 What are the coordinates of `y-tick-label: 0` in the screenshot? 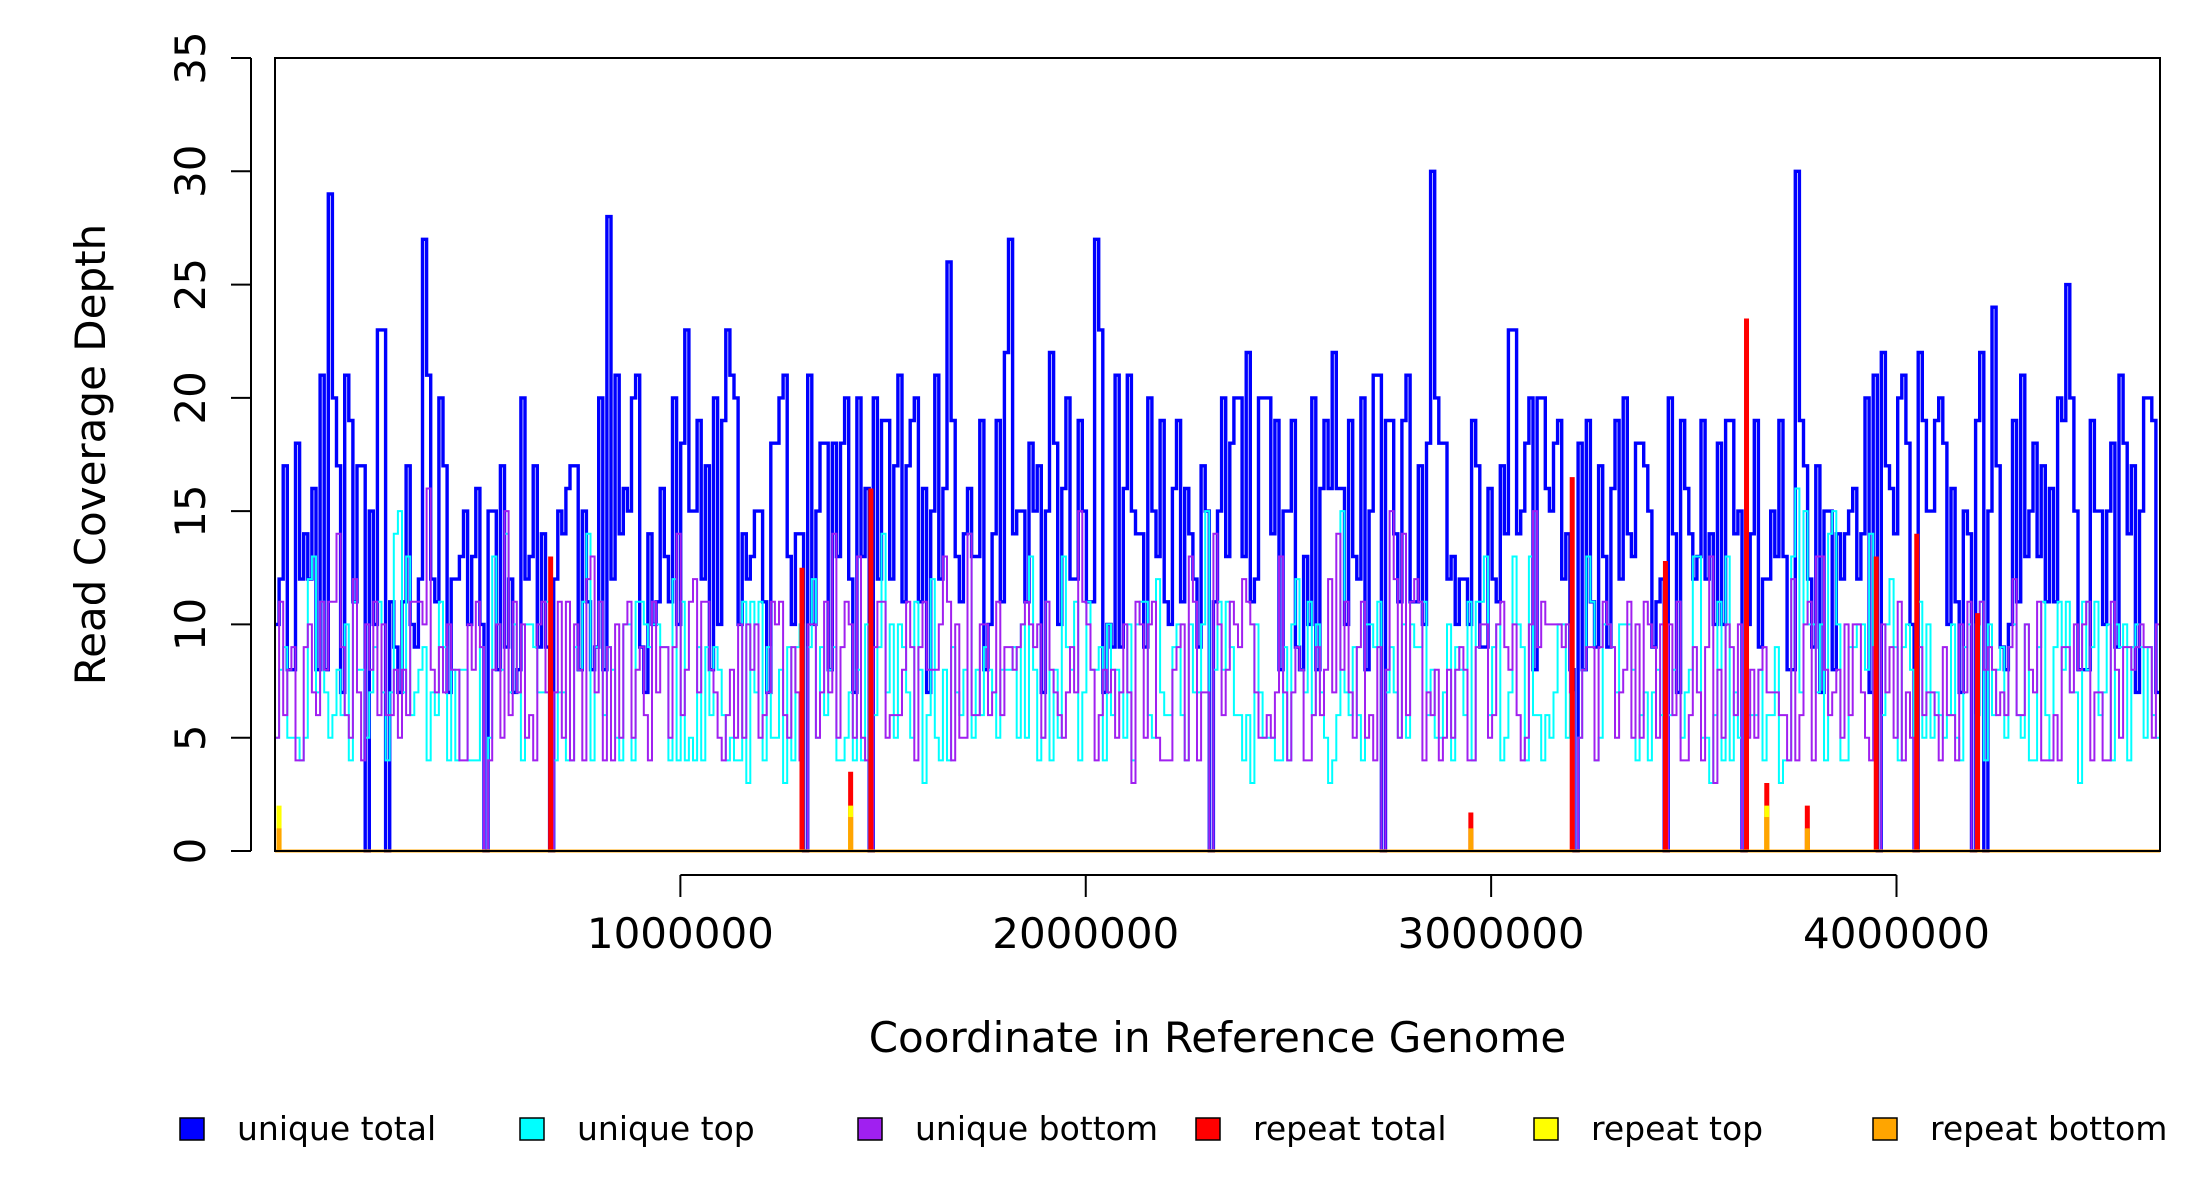 It's located at (190, 851).